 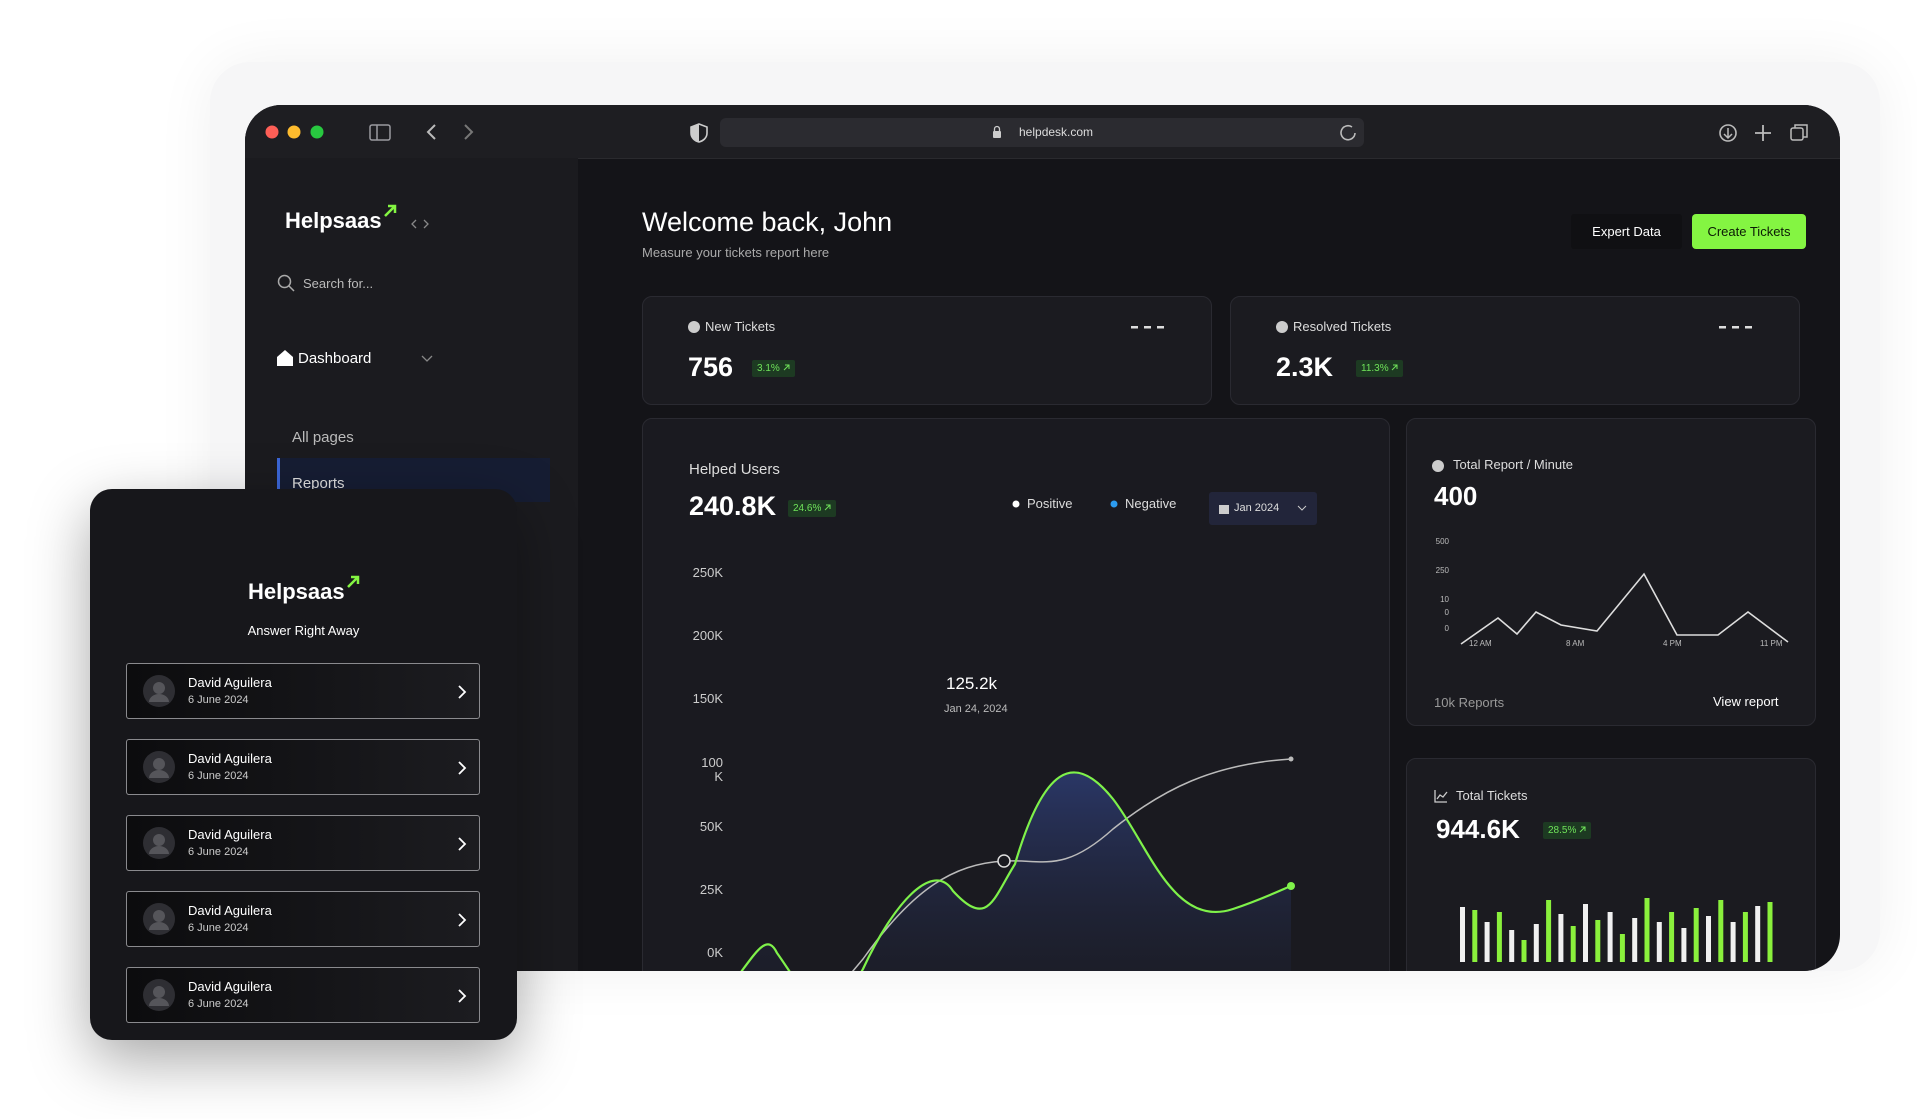 I want to click on period-text: Jan 2024, so click(x=1257, y=508).